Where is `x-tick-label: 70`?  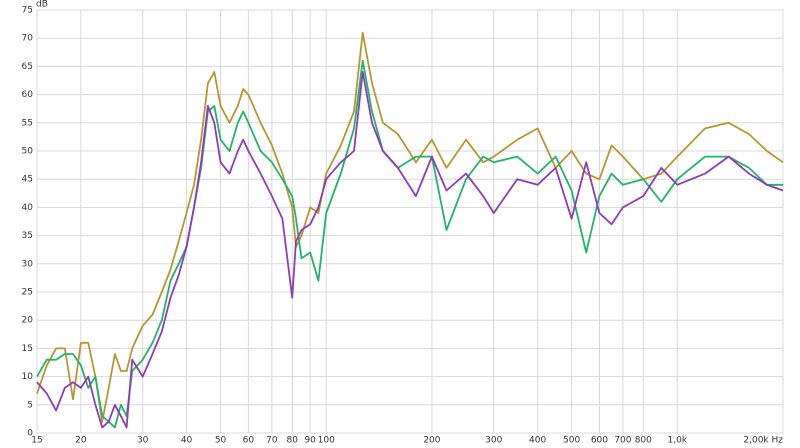
x-tick-label: 70 is located at coordinates (272, 441).